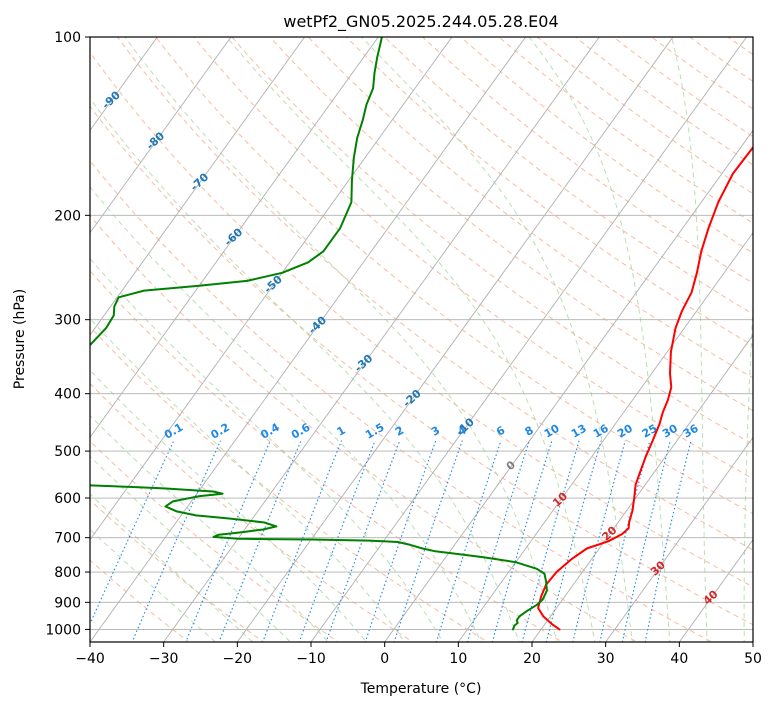  What do you see at coordinates (67, 216) in the screenshot?
I see `y-tick-label: 200` at bounding box center [67, 216].